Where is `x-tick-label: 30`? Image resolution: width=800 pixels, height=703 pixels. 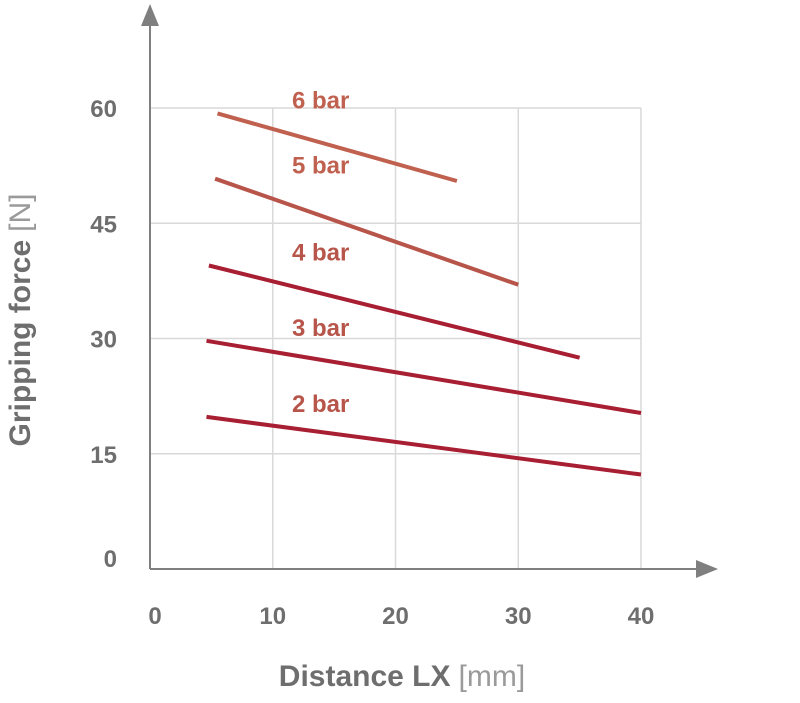 x-tick-label: 30 is located at coordinates (518, 616).